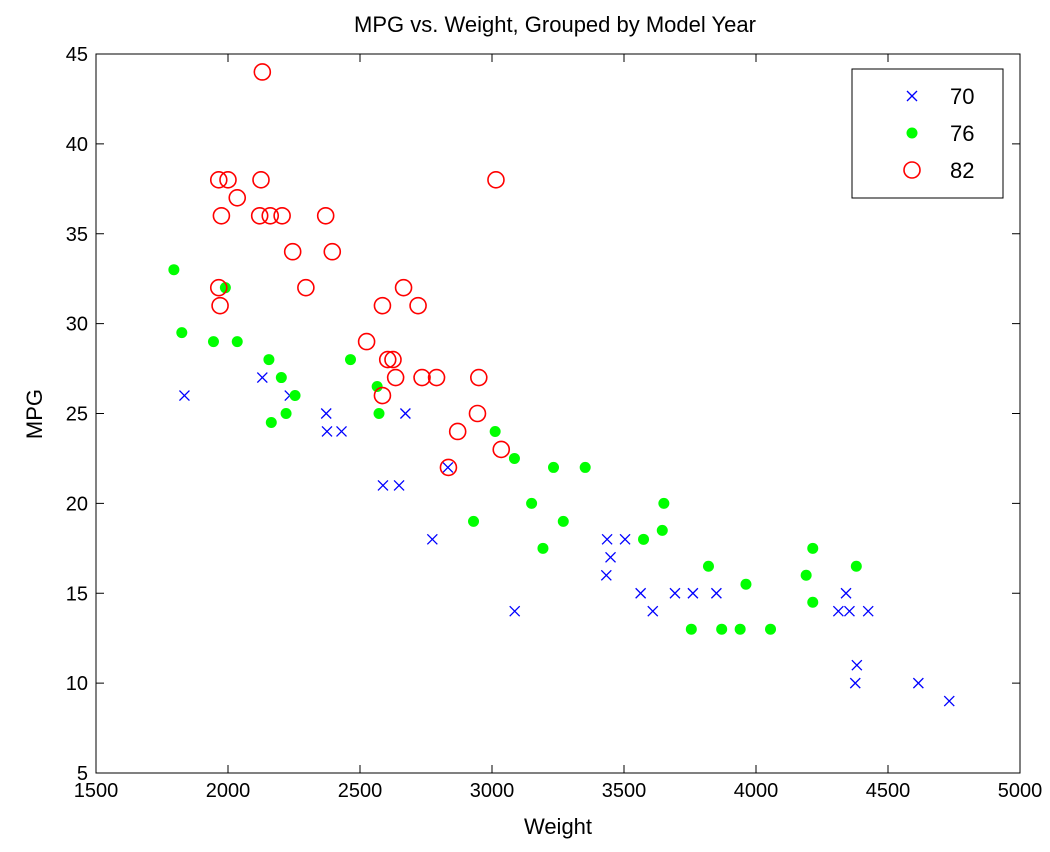  What do you see at coordinates (77, 55) in the screenshot?
I see `y-tick-label: 45` at bounding box center [77, 55].